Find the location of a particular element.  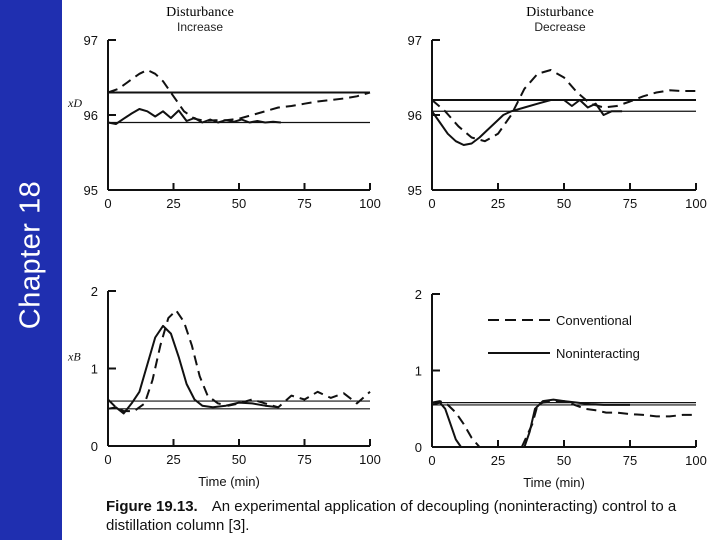

chart-legend: Conventional Noninteracting is located at coordinates (564, 337).